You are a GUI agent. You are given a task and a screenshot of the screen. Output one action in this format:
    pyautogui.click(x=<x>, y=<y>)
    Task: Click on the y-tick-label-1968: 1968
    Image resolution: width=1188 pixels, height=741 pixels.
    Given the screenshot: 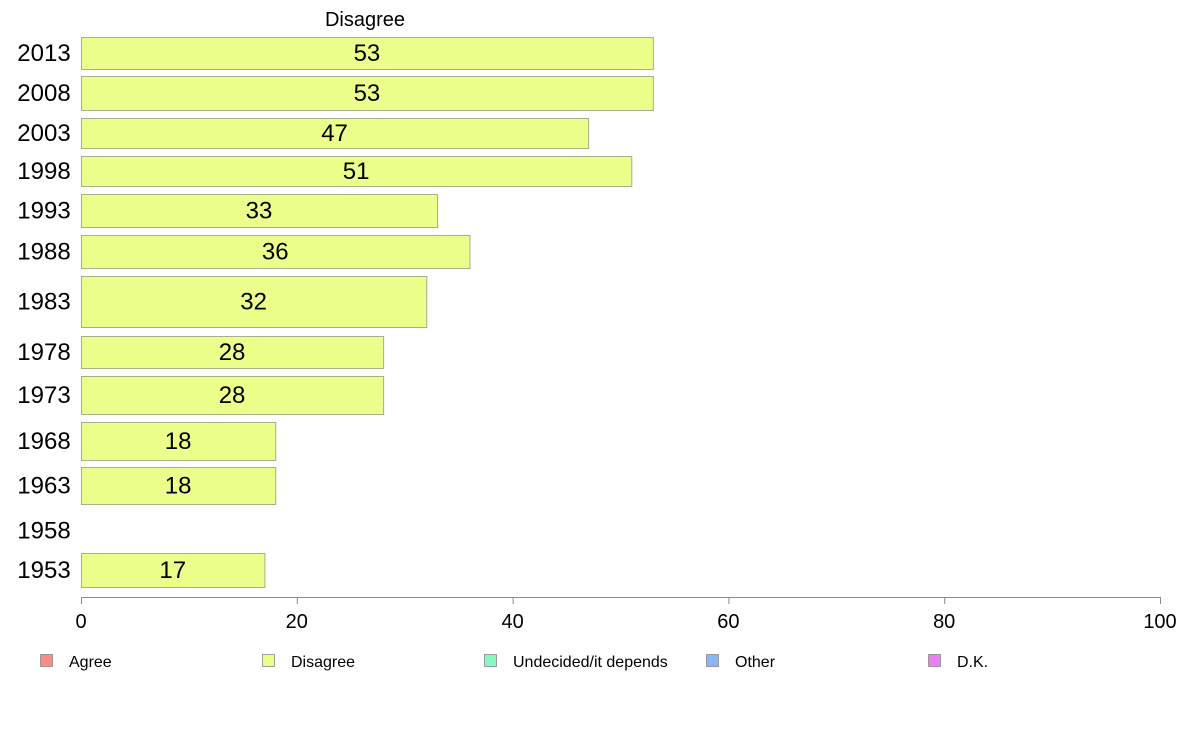 What is the action you would take?
    pyautogui.click(x=43, y=441)
    